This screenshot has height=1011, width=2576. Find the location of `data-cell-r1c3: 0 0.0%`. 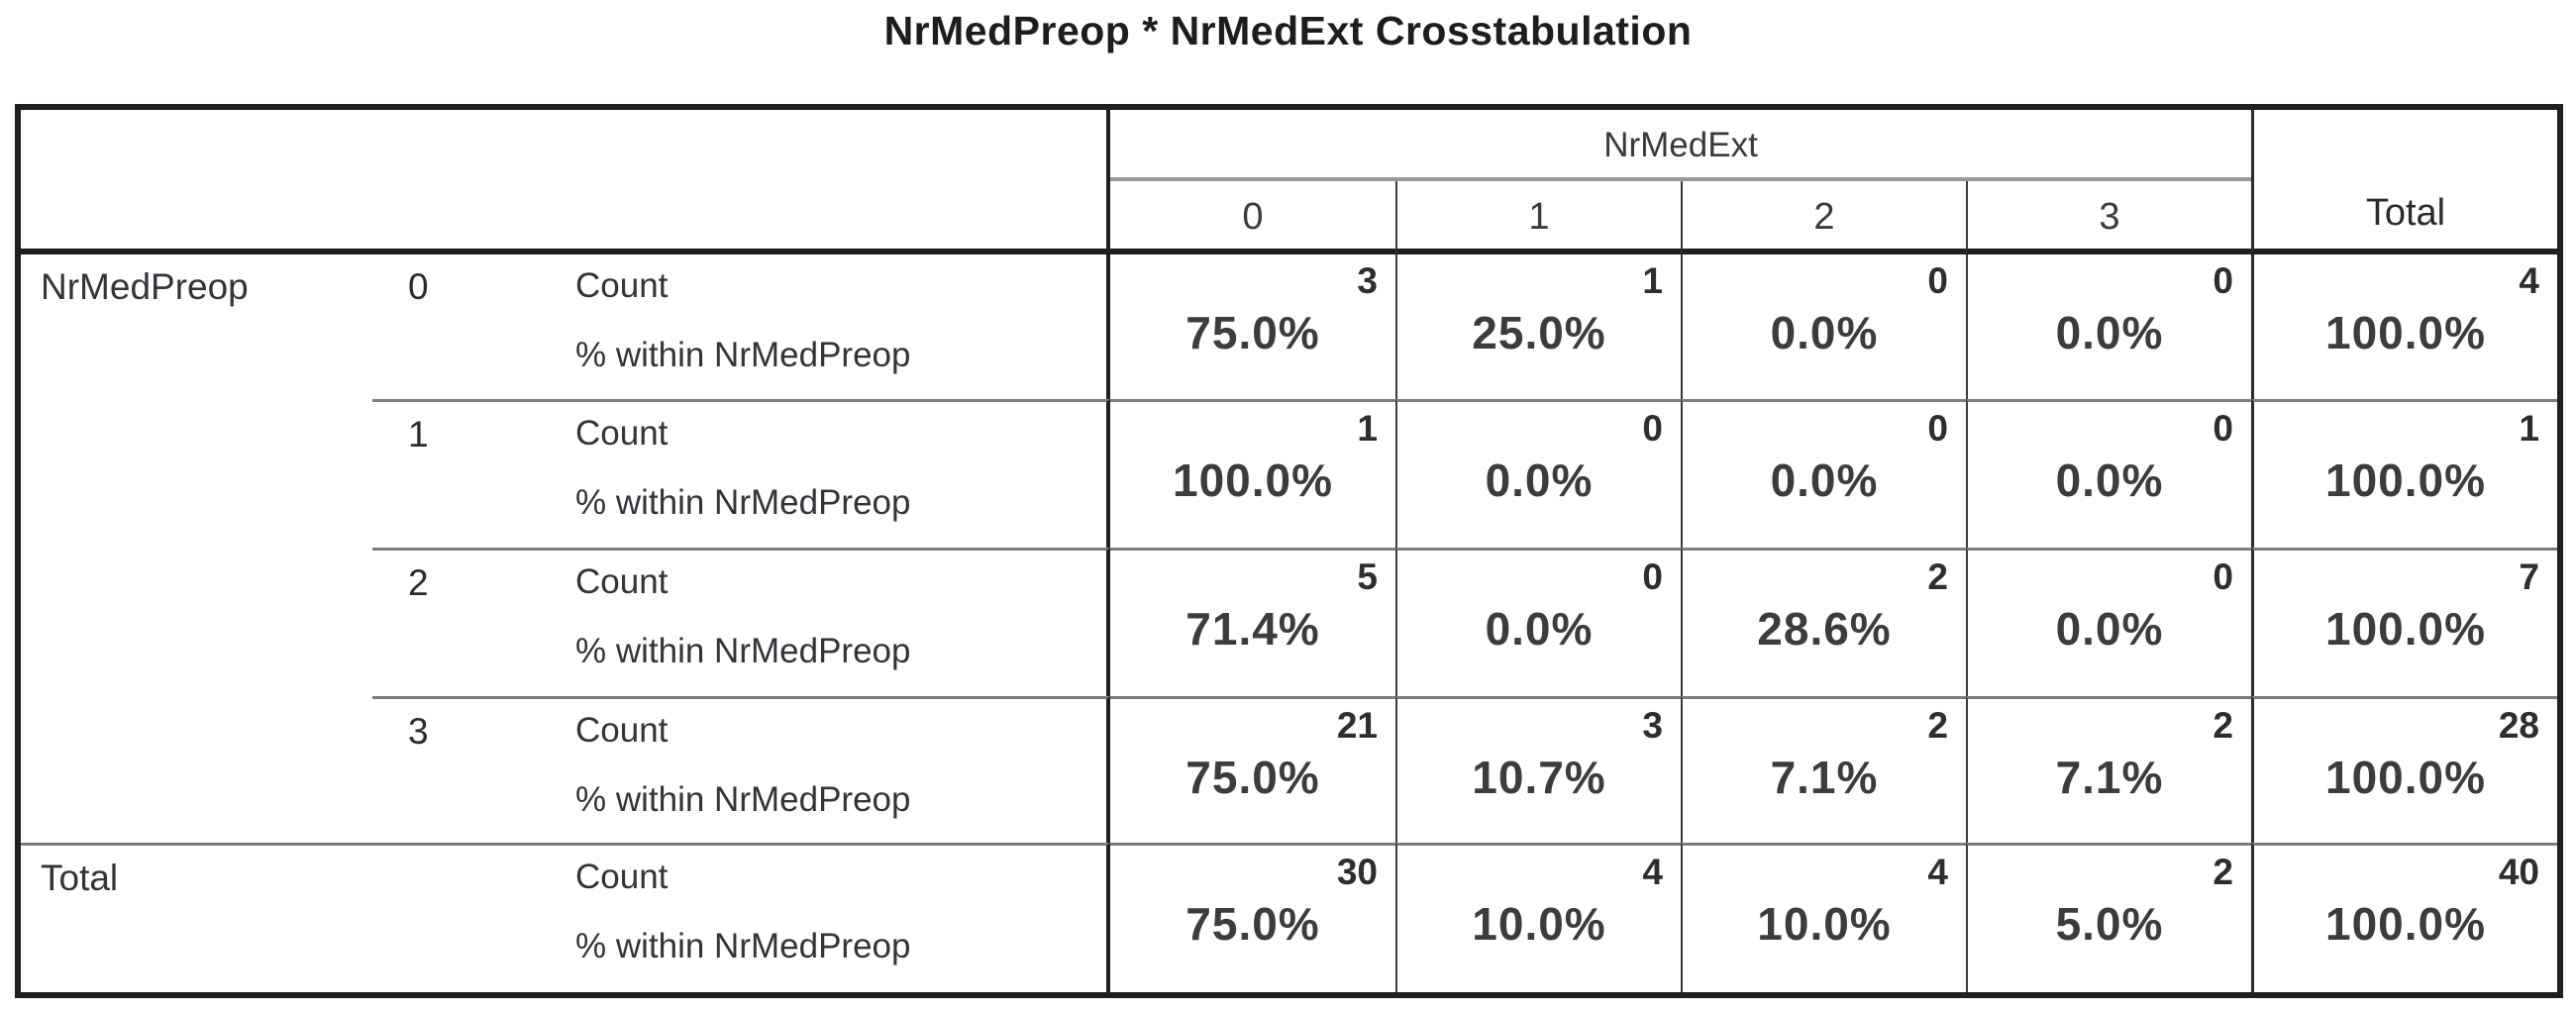

data-cell-r1c3: 0 0.0% is located at coordinates (2108, 473).